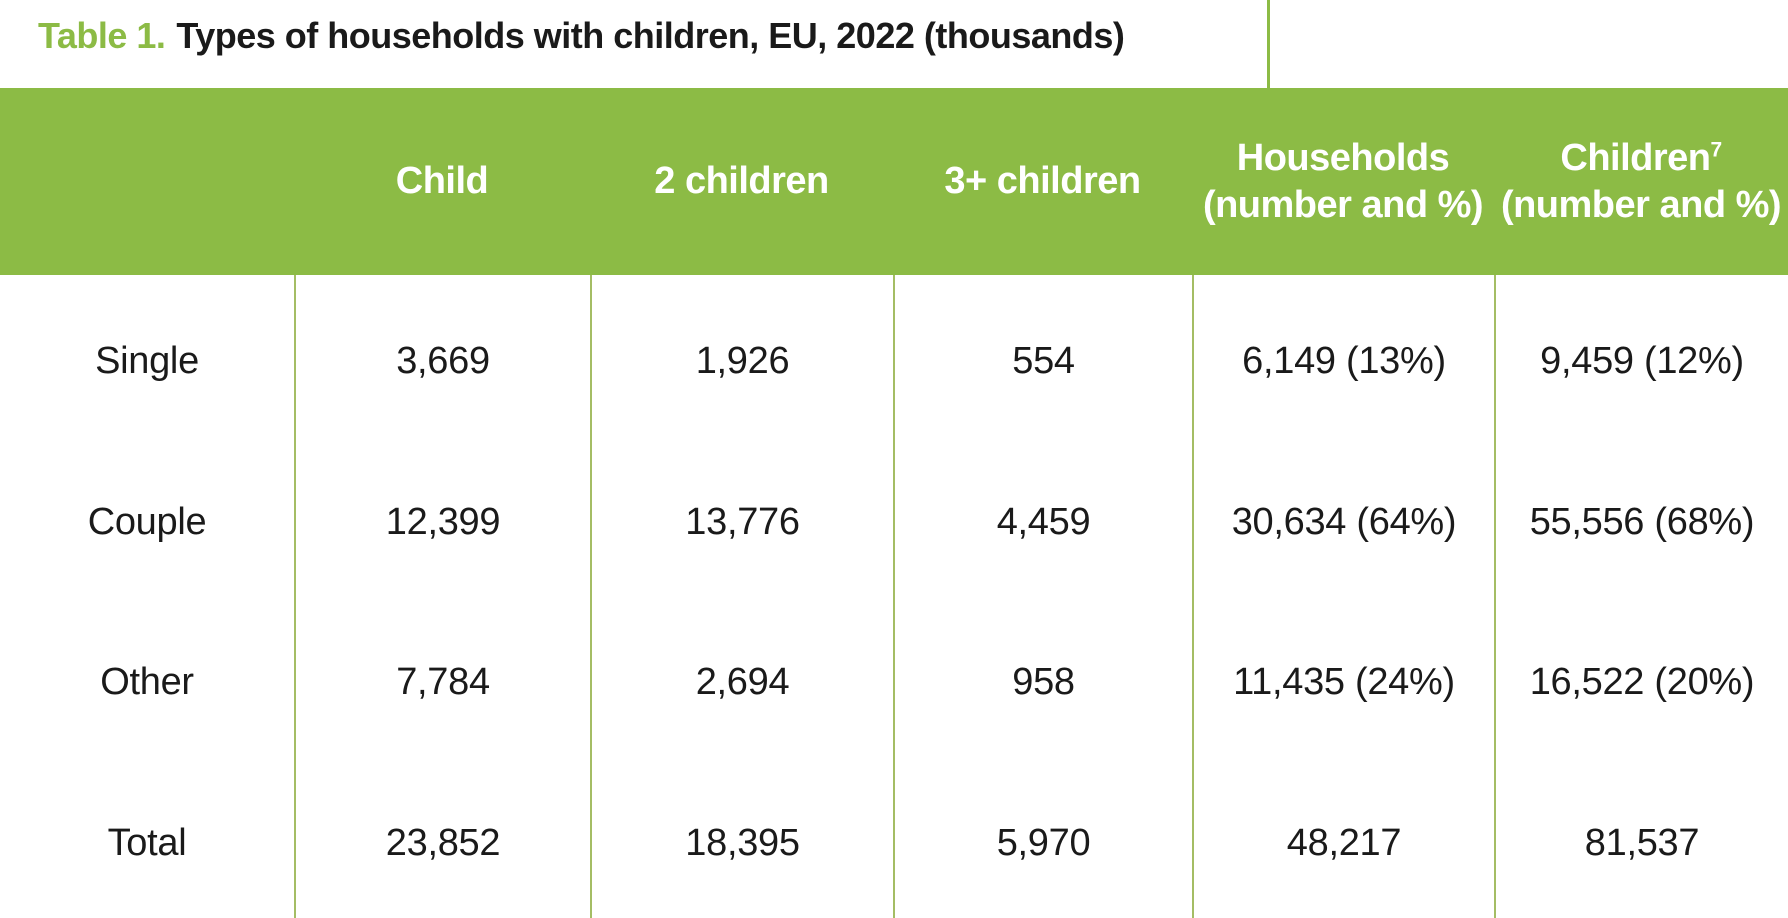 This screenshot has width=1788, height=918. I want to click on table-cell: 23,852, so click(442, 837).